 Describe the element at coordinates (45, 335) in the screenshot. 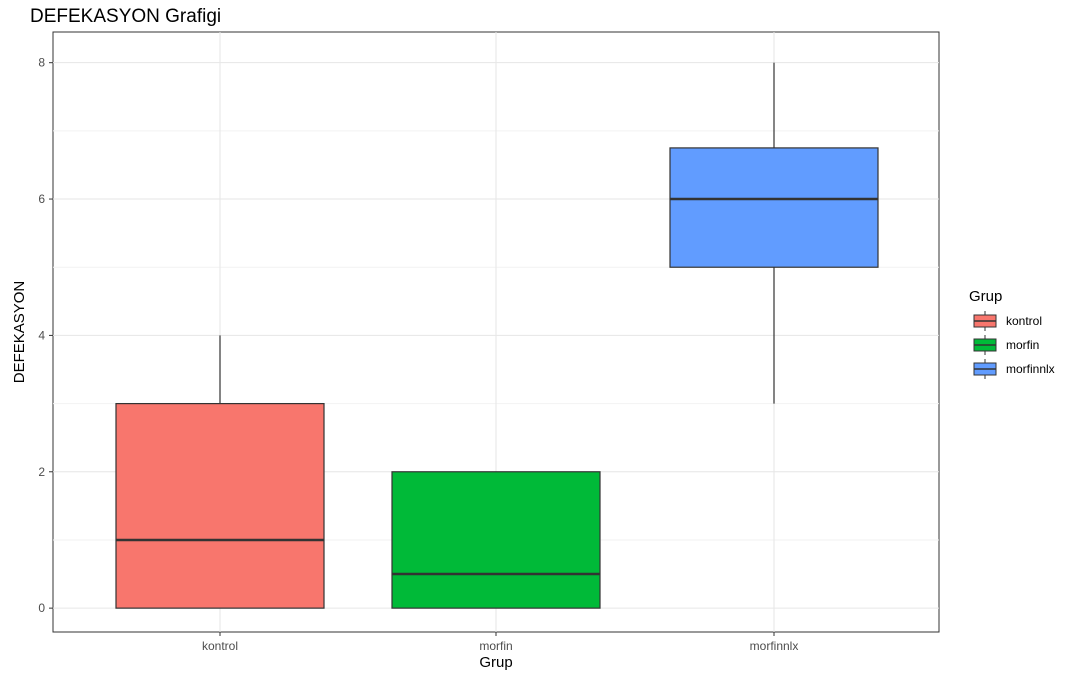

I see `y-axis-ticks: 0 2 4 6 8` at that location.